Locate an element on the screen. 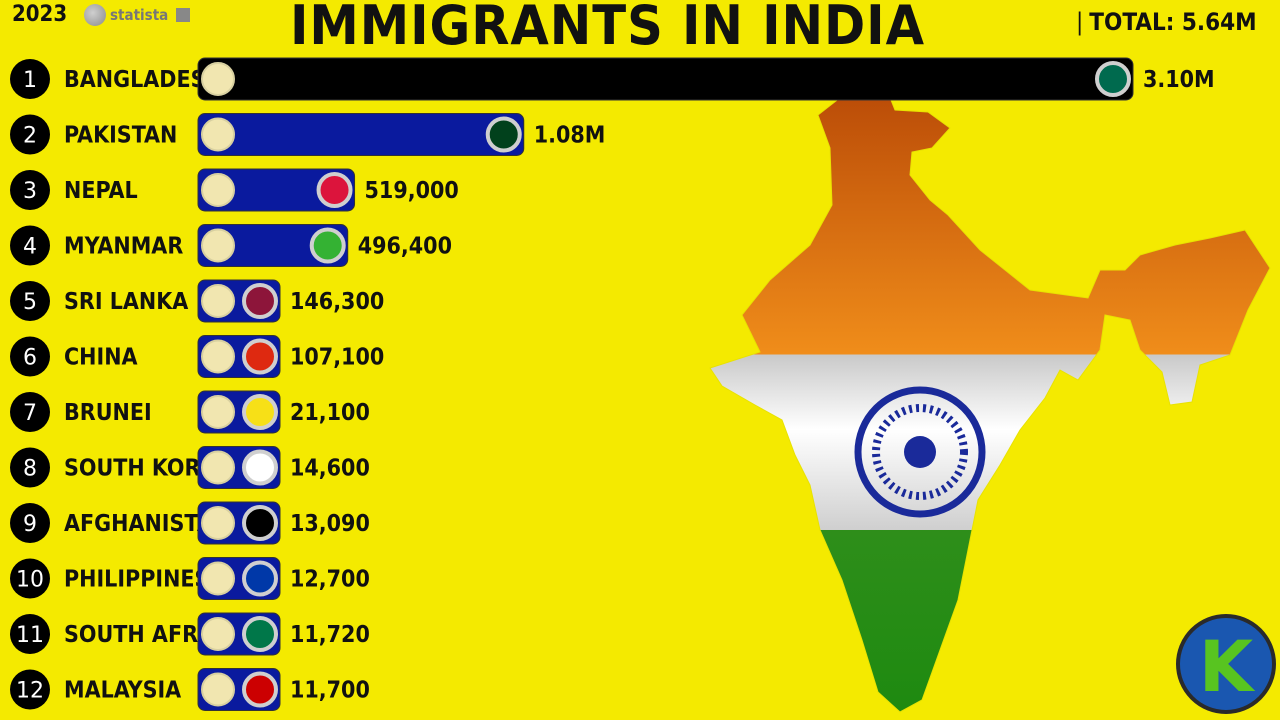 The image size is (1280, 720). south-africa-flag-icon is located at coordinates (260, 634).